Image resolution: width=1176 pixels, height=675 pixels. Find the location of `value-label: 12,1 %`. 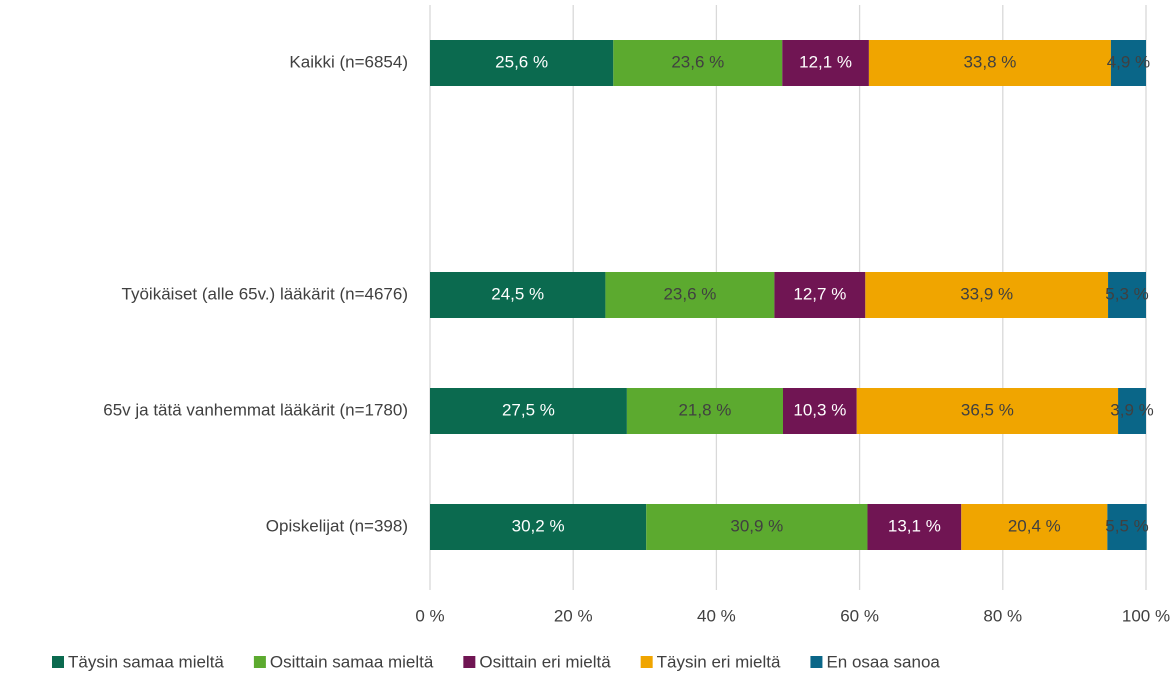

value-label: 12,1 % is located at coordinates (825, 61).